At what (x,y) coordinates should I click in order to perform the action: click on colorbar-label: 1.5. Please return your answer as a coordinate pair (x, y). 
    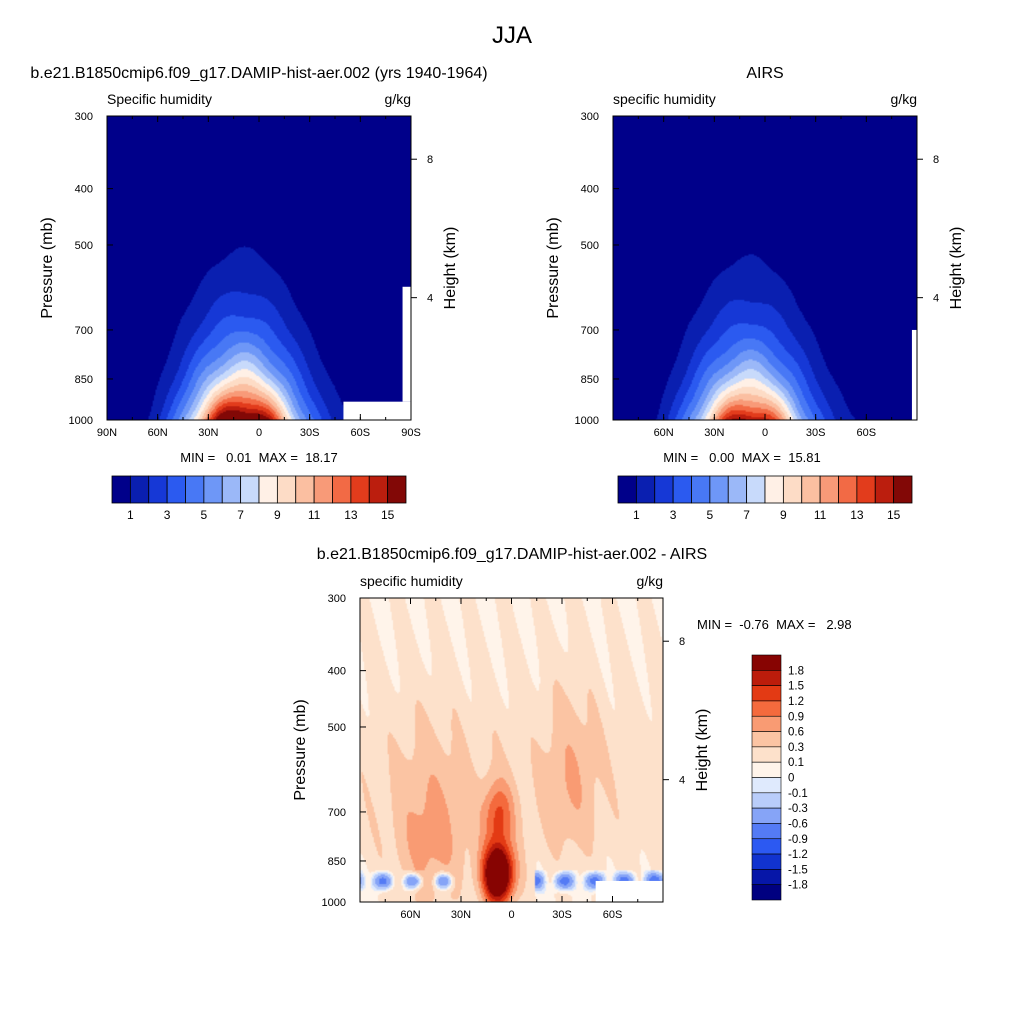
    Looking at the image, I should click on (796, 687).